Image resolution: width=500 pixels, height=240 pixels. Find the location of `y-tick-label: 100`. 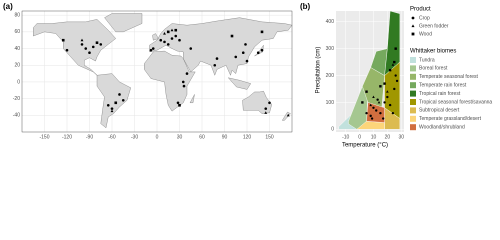

y-tick-label: 100 is located at coordinates (330, 103).